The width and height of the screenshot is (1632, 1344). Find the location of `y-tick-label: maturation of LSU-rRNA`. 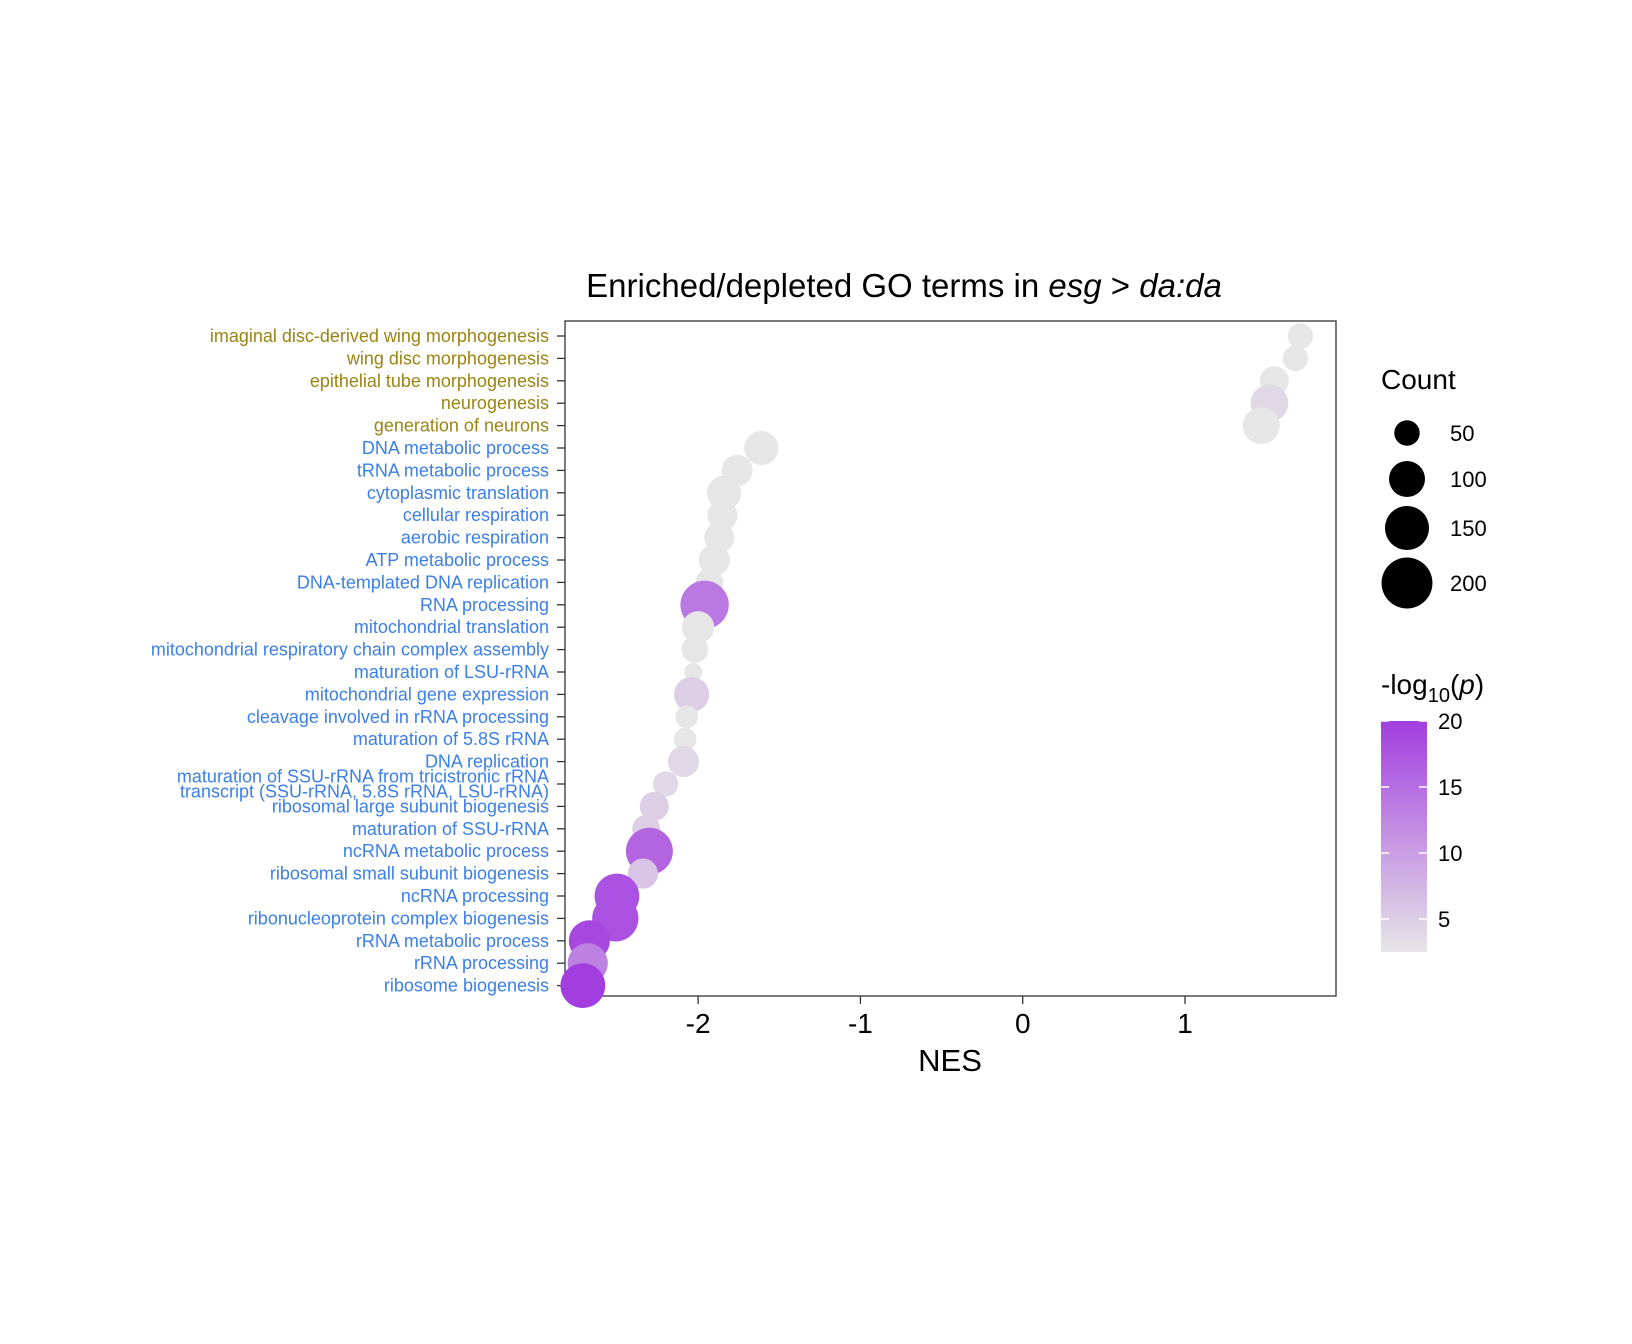

y-tick-label: maturation of LSU-rRNA is located at coordinates (451, 672).